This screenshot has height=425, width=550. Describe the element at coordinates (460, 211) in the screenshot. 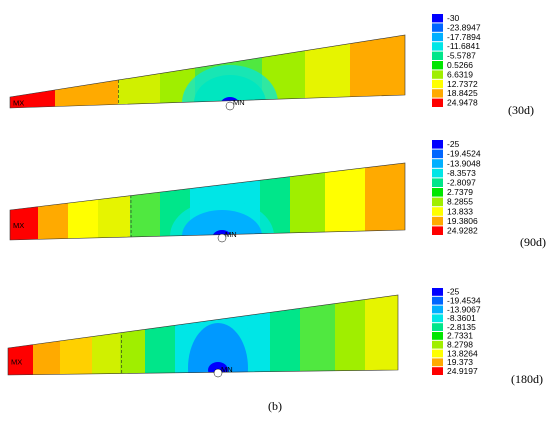

I see `legend-label: 13.833` at that location.